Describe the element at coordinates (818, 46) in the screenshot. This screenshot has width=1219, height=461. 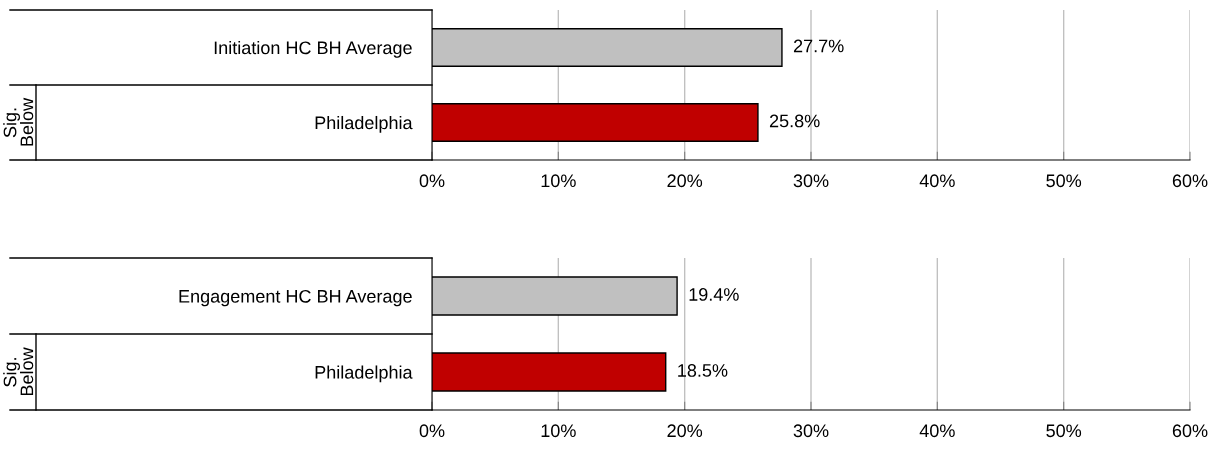
I see `data-label: 27.7%` at that location.